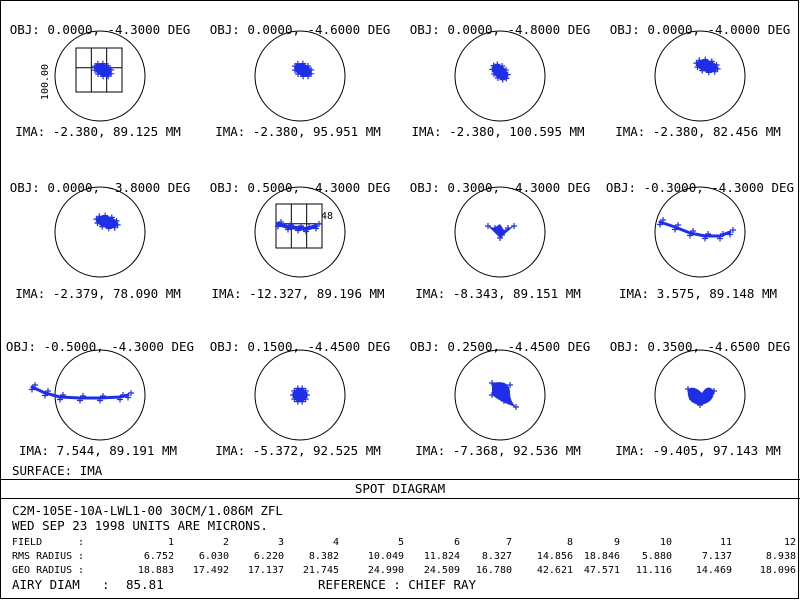 This screenshot has height=600, width=800. Describe the element at coordinates (497, 556) in the screenshot. I see `rms-value: 8.327` at that location.